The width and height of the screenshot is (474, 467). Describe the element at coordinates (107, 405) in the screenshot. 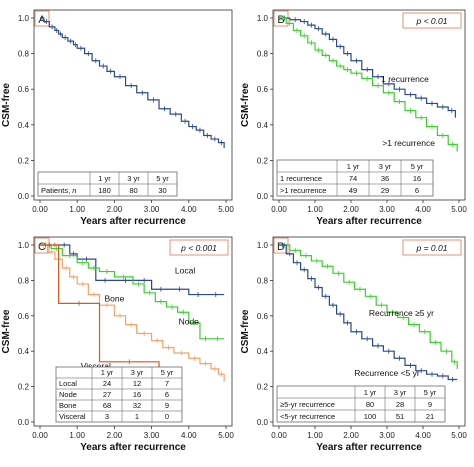

I see `table-cell: 68` at that location.